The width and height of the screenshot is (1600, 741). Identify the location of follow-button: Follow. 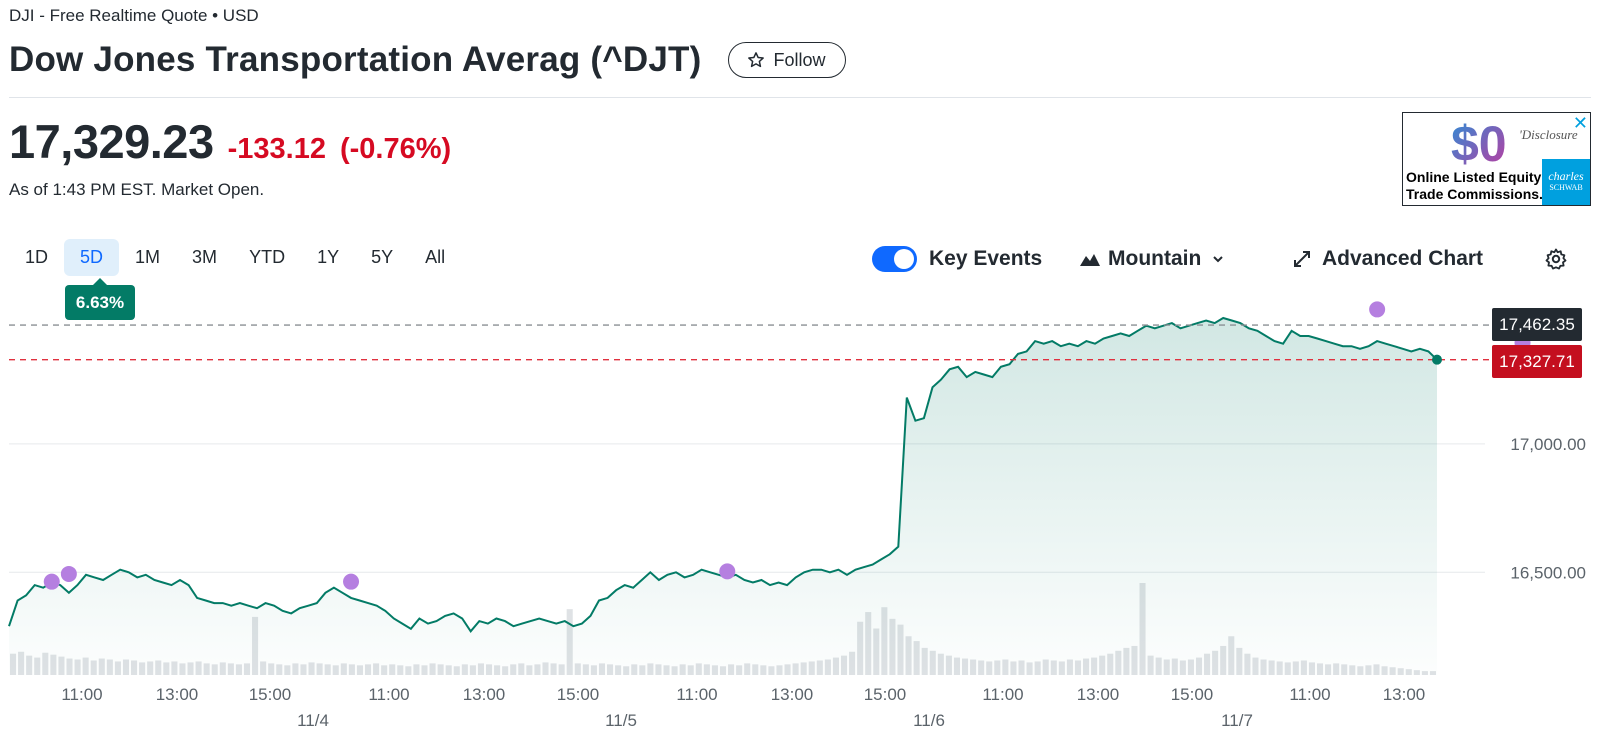
(786, 60).